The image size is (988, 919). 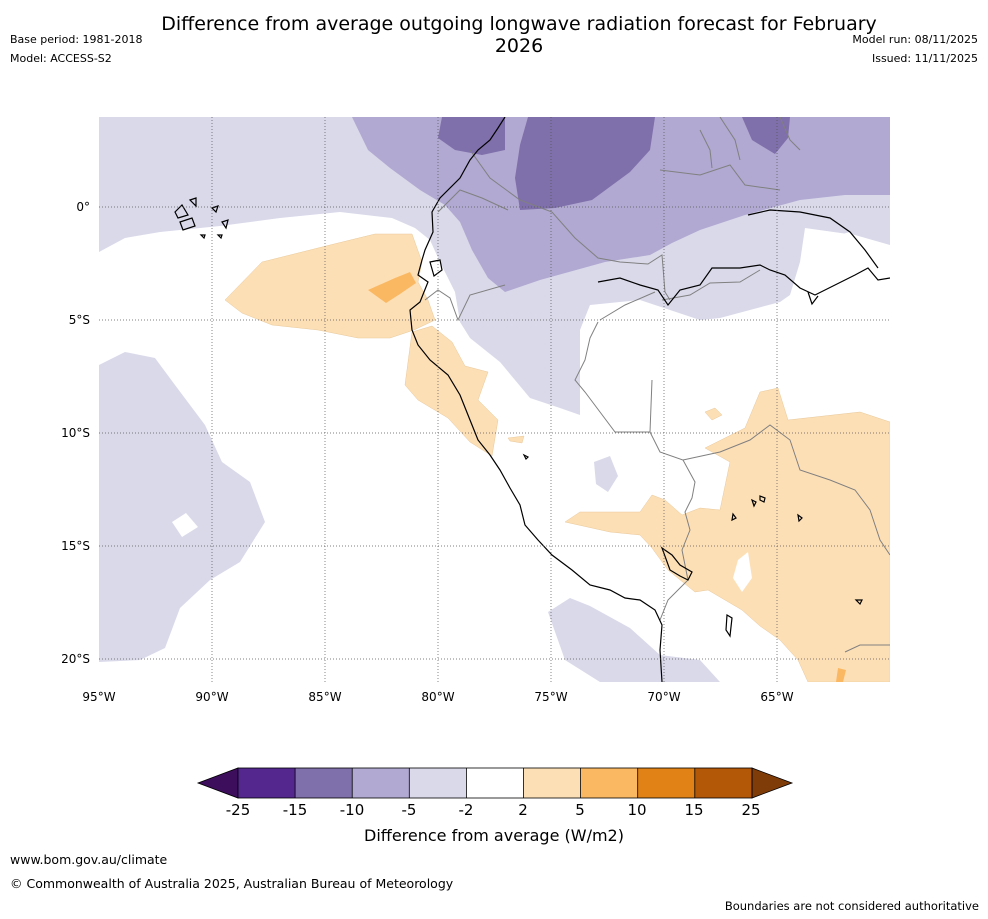 What do you see at coordinates (76, 39) in the screenshot?
I see `base-period-label: Base period: 1981-2018` at bounding box center [76, 39].